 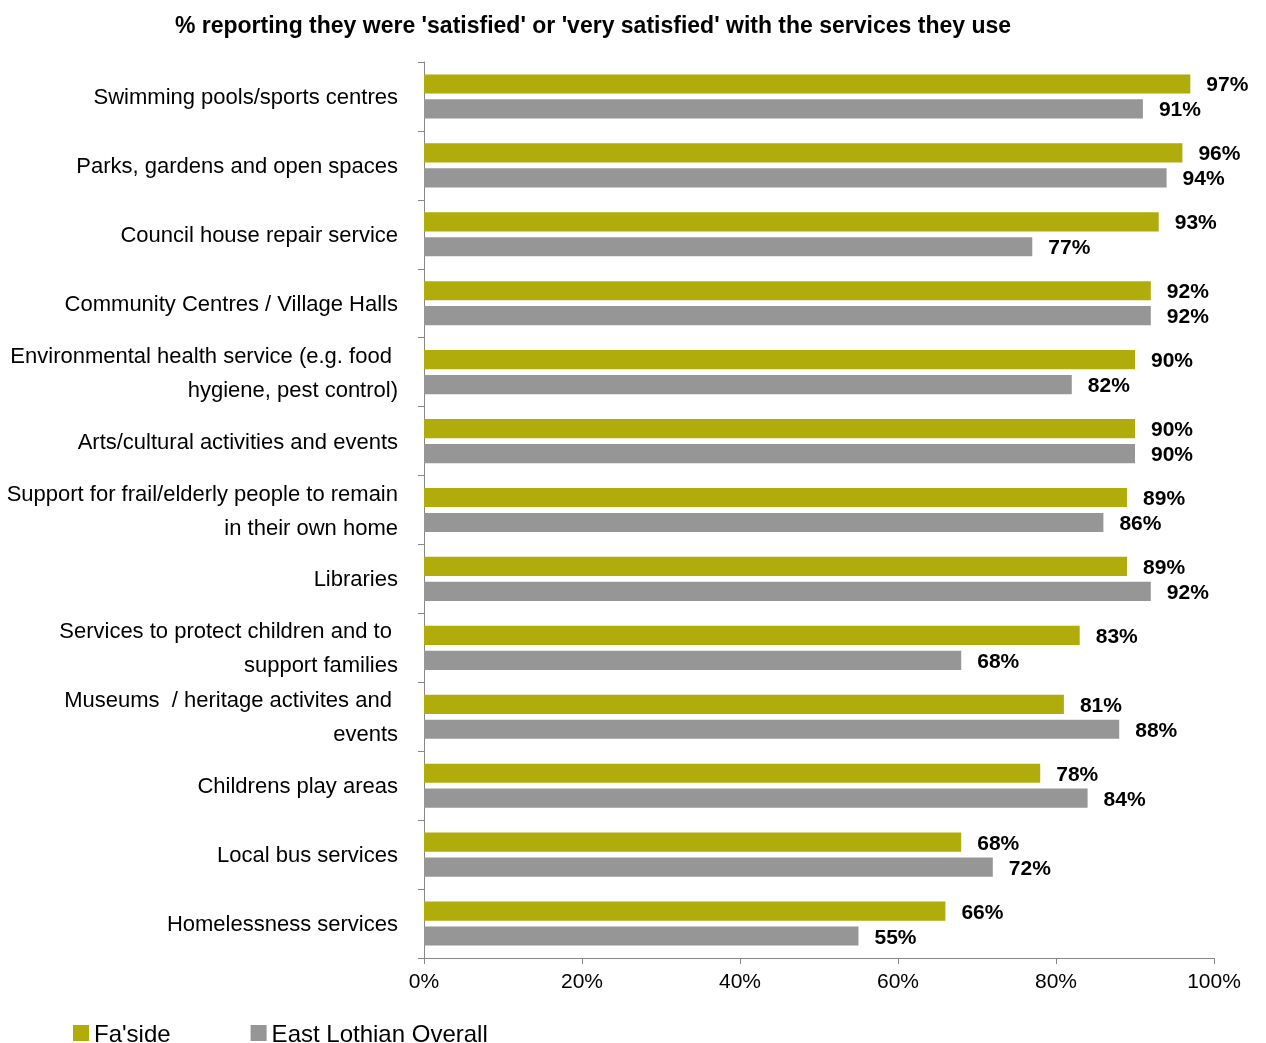 I want to click on data-label: 93%, so click(x=1196, y=222).